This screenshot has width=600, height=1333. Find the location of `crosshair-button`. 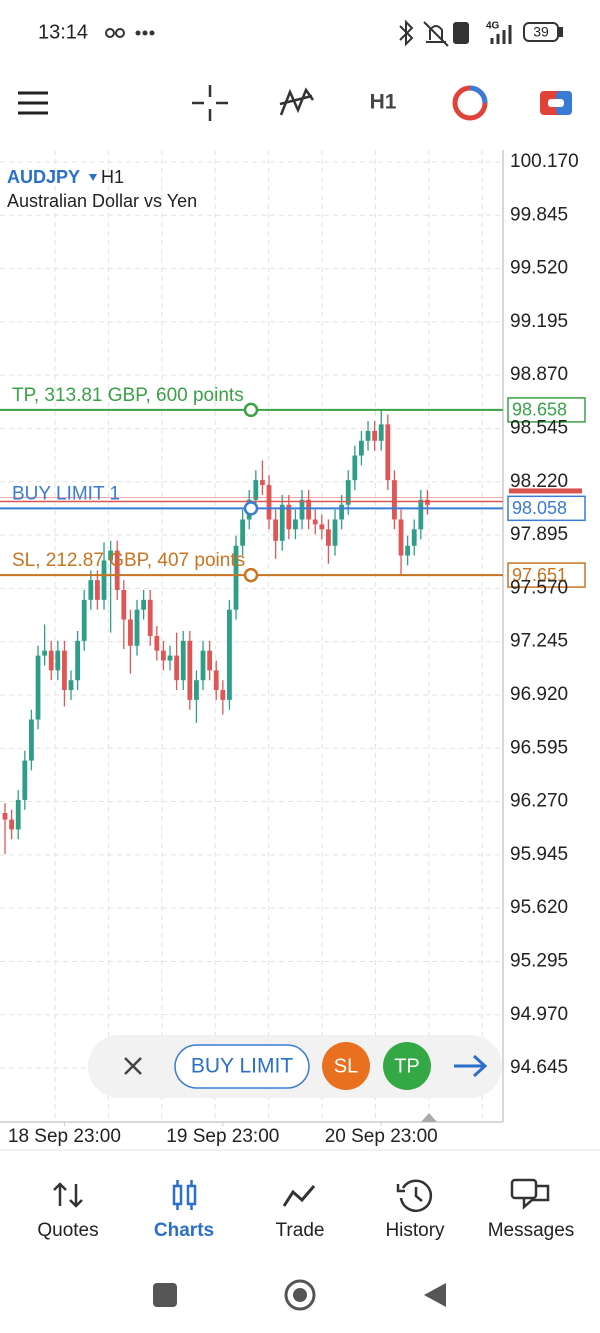

crosshair-button is located at coordinates (210, 103).